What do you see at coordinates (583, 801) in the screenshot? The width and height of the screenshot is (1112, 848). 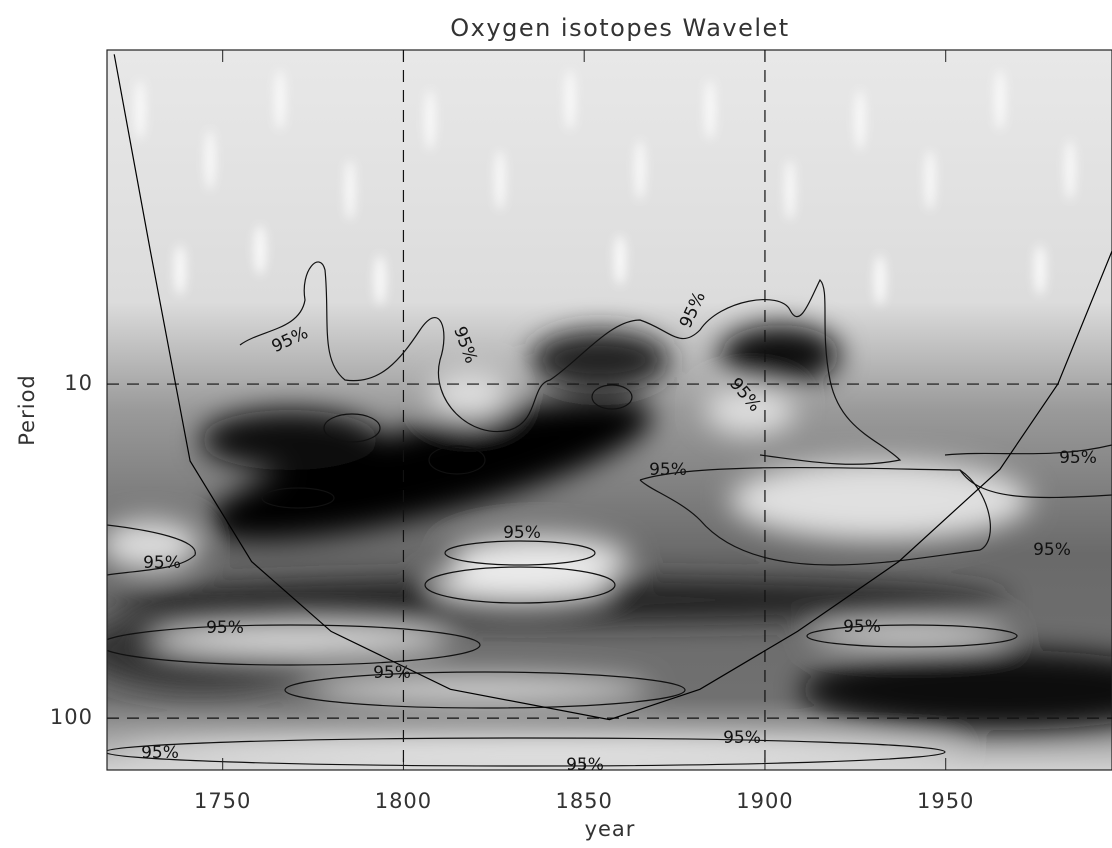 I see `x-tick-label: 1850` at bounding box center [583, 801].